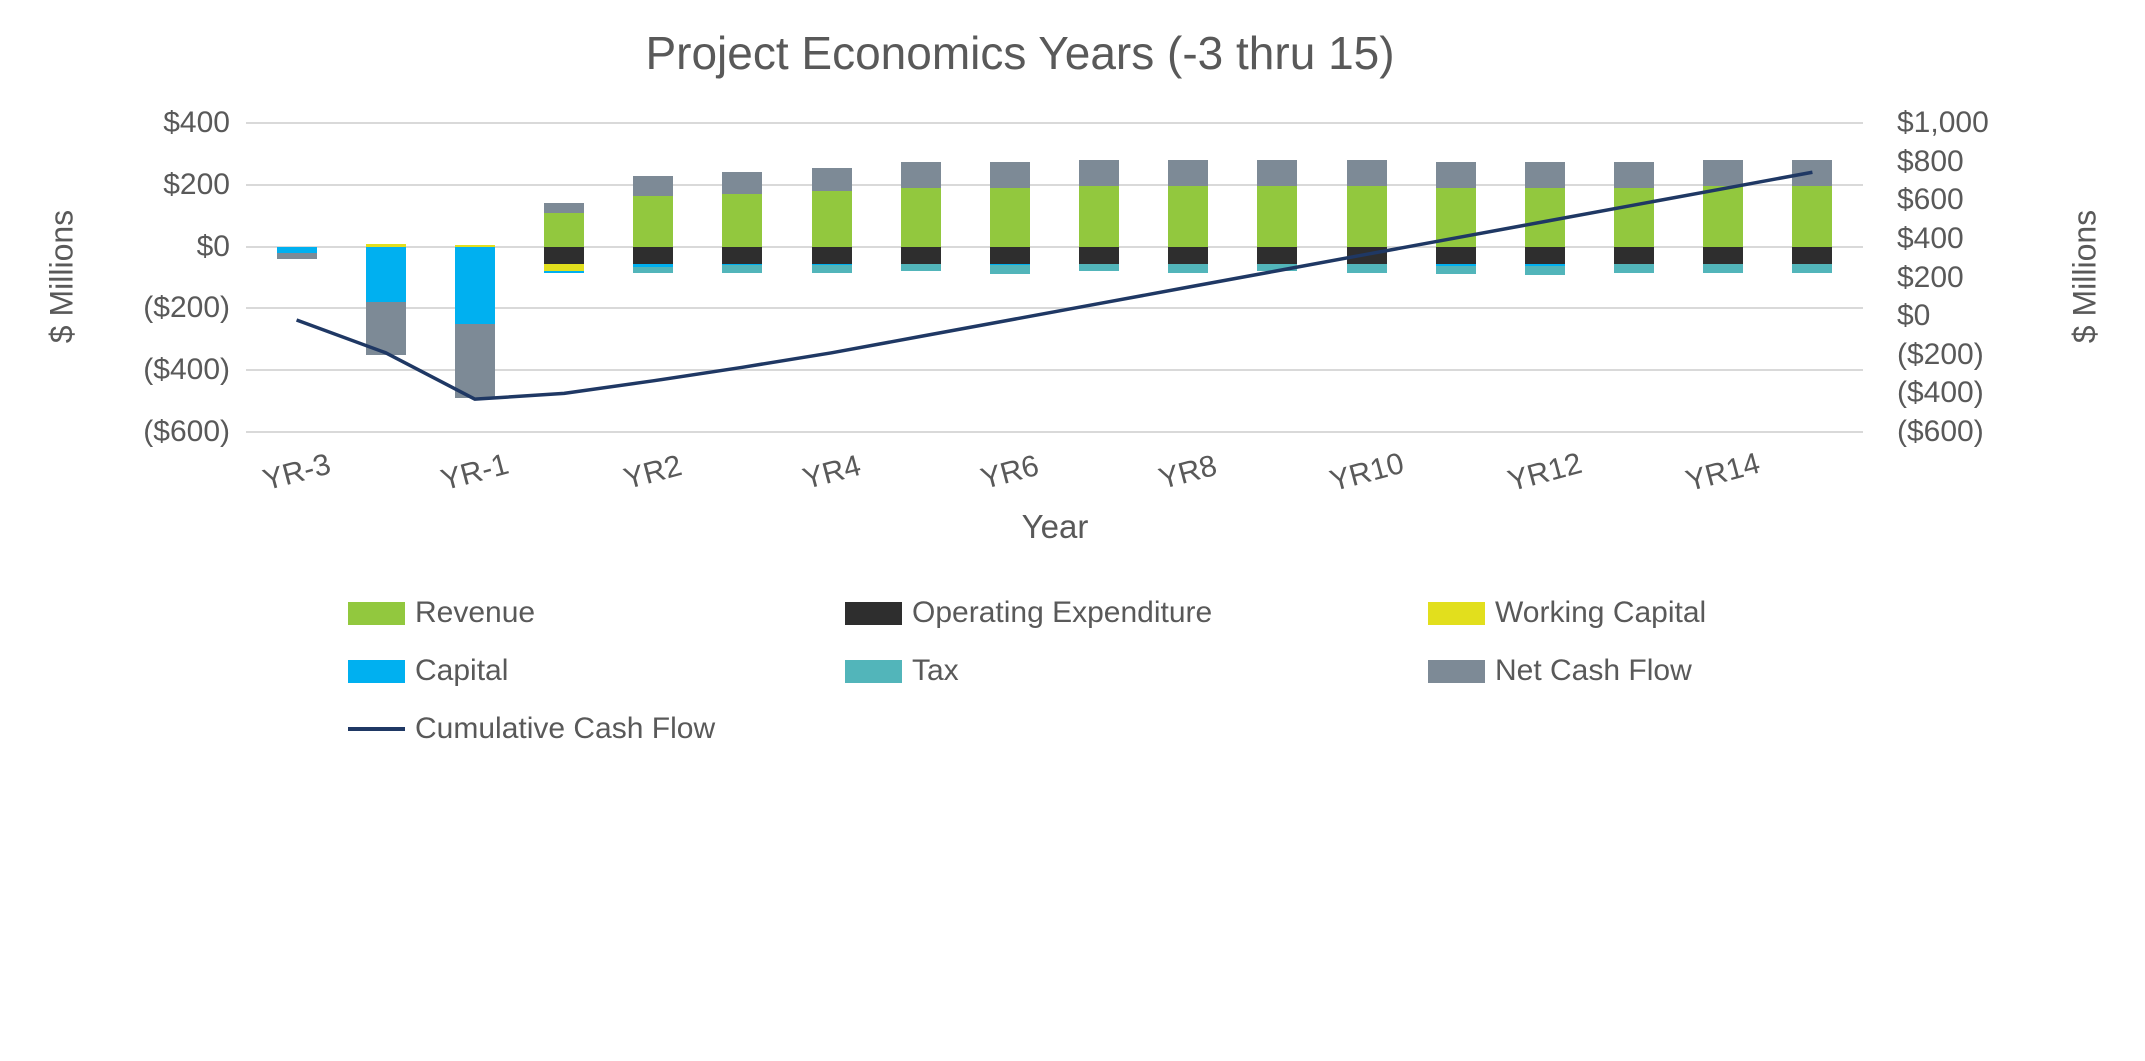 This screenshot has width=2145, height=1061. What do you see at coordinates (1930, 161) in the screenshot?
I see `right-axis-tick-label: $800` at bounding box center [1930, 161].